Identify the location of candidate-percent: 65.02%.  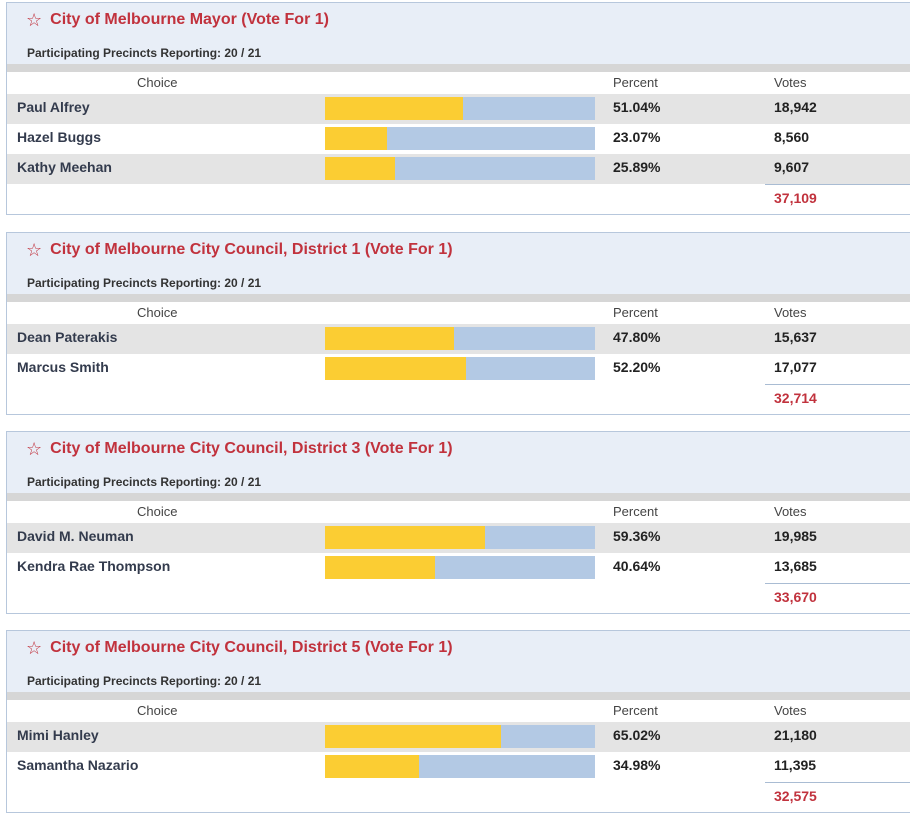
(637, 735).